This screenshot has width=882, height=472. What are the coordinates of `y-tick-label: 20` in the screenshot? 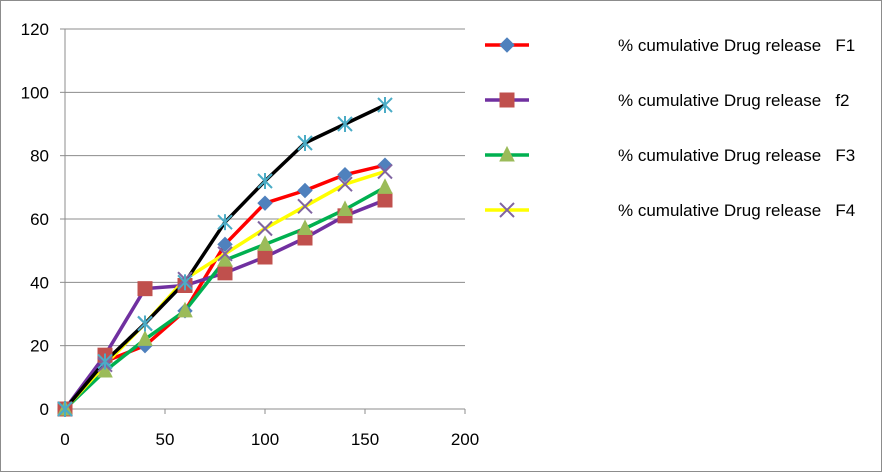 It's located at (39, 346).